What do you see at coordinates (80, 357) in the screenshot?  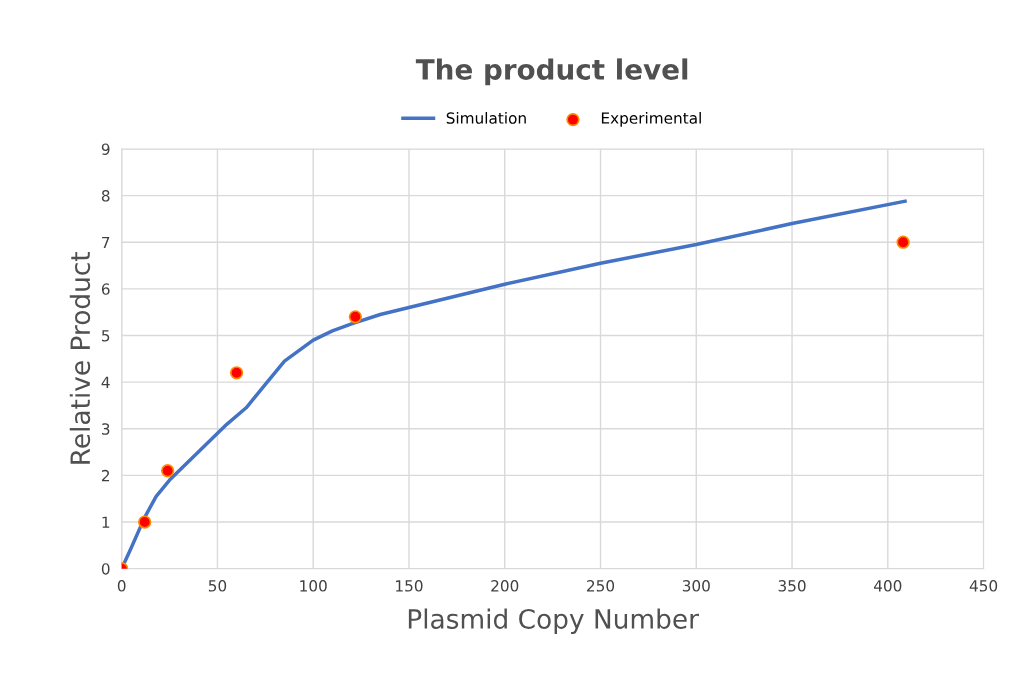 I see `y-axis-title: Relative Product` at bounding box center [80, 357].